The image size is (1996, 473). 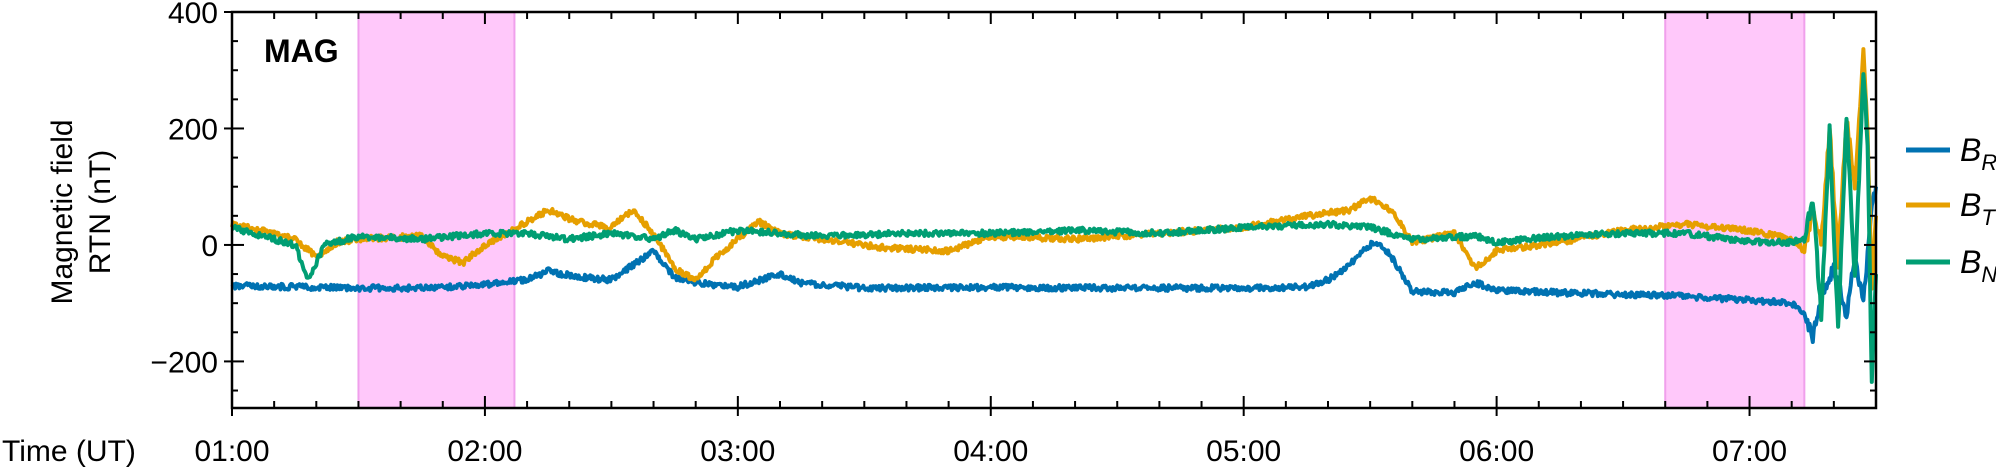 I want to click on y-axis-label-line2: RTN (nT), so click(x=100, y=212).